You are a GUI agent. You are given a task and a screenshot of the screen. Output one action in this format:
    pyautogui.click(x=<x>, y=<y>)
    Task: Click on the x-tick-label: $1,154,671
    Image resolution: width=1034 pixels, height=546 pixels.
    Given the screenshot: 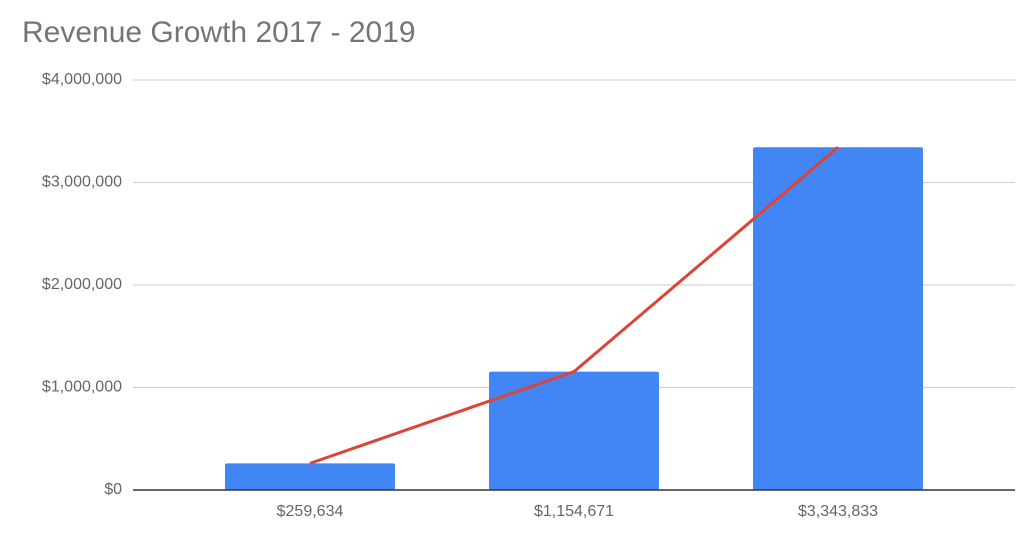 What is the action you would take?
    pyautogui.click(x=574, y=511)
    